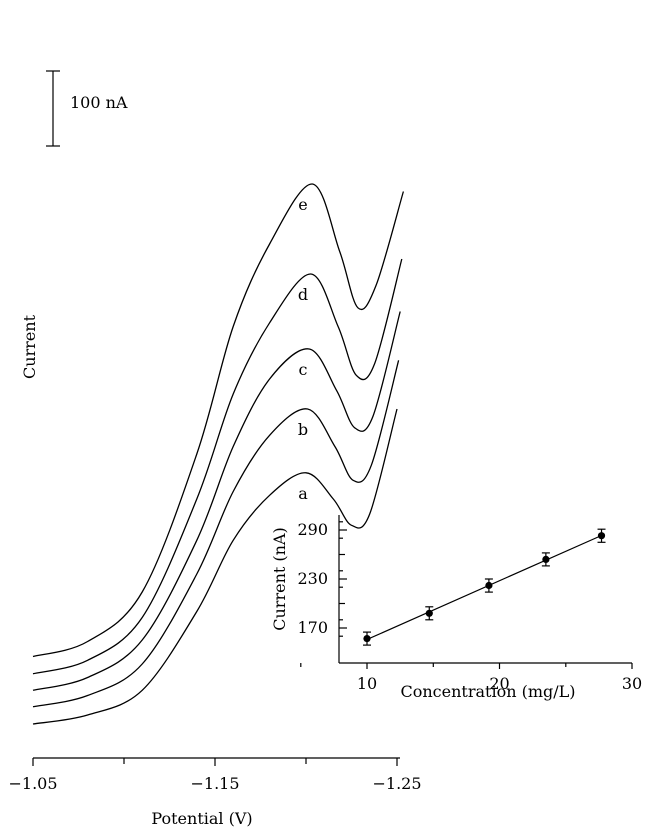 This screenshot has width=648, height=838. What do you see at coordinates (99, 102) in the screenshot?
I see `scale-bar-label: 100 nA` at bounding box center [99, 102].